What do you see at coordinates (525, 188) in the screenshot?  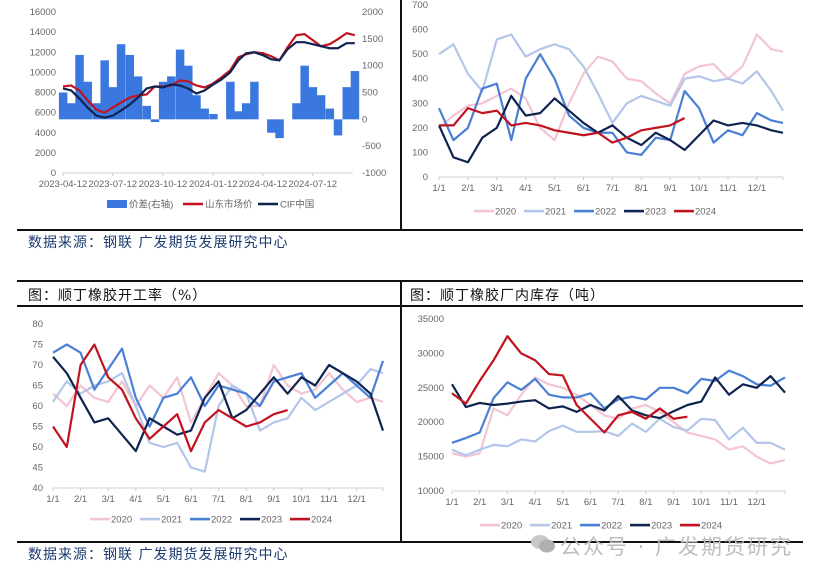 I see `x-tick-label: 4/1` at bounding box center [525, 188].